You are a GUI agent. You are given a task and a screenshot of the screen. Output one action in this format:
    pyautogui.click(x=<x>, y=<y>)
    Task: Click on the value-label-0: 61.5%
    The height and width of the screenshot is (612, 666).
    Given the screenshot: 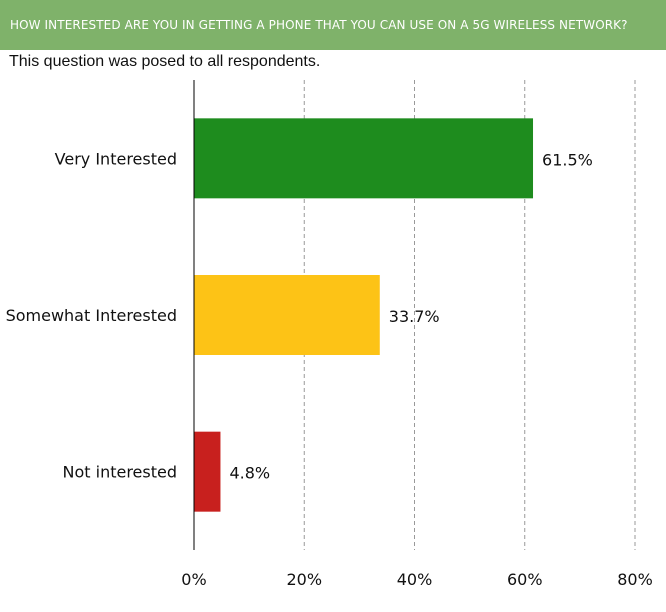 What is the action you would take?
    pyautogui.click(x=567, y=159)
    